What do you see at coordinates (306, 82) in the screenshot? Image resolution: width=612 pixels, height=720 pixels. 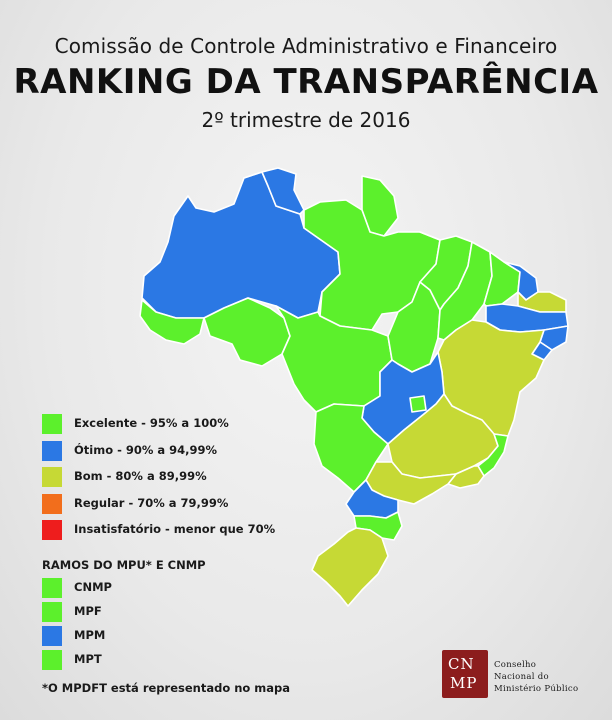 I see `page-title: RANKING DA TRANSPARÊNCIA` at bounding box center [306, 82].